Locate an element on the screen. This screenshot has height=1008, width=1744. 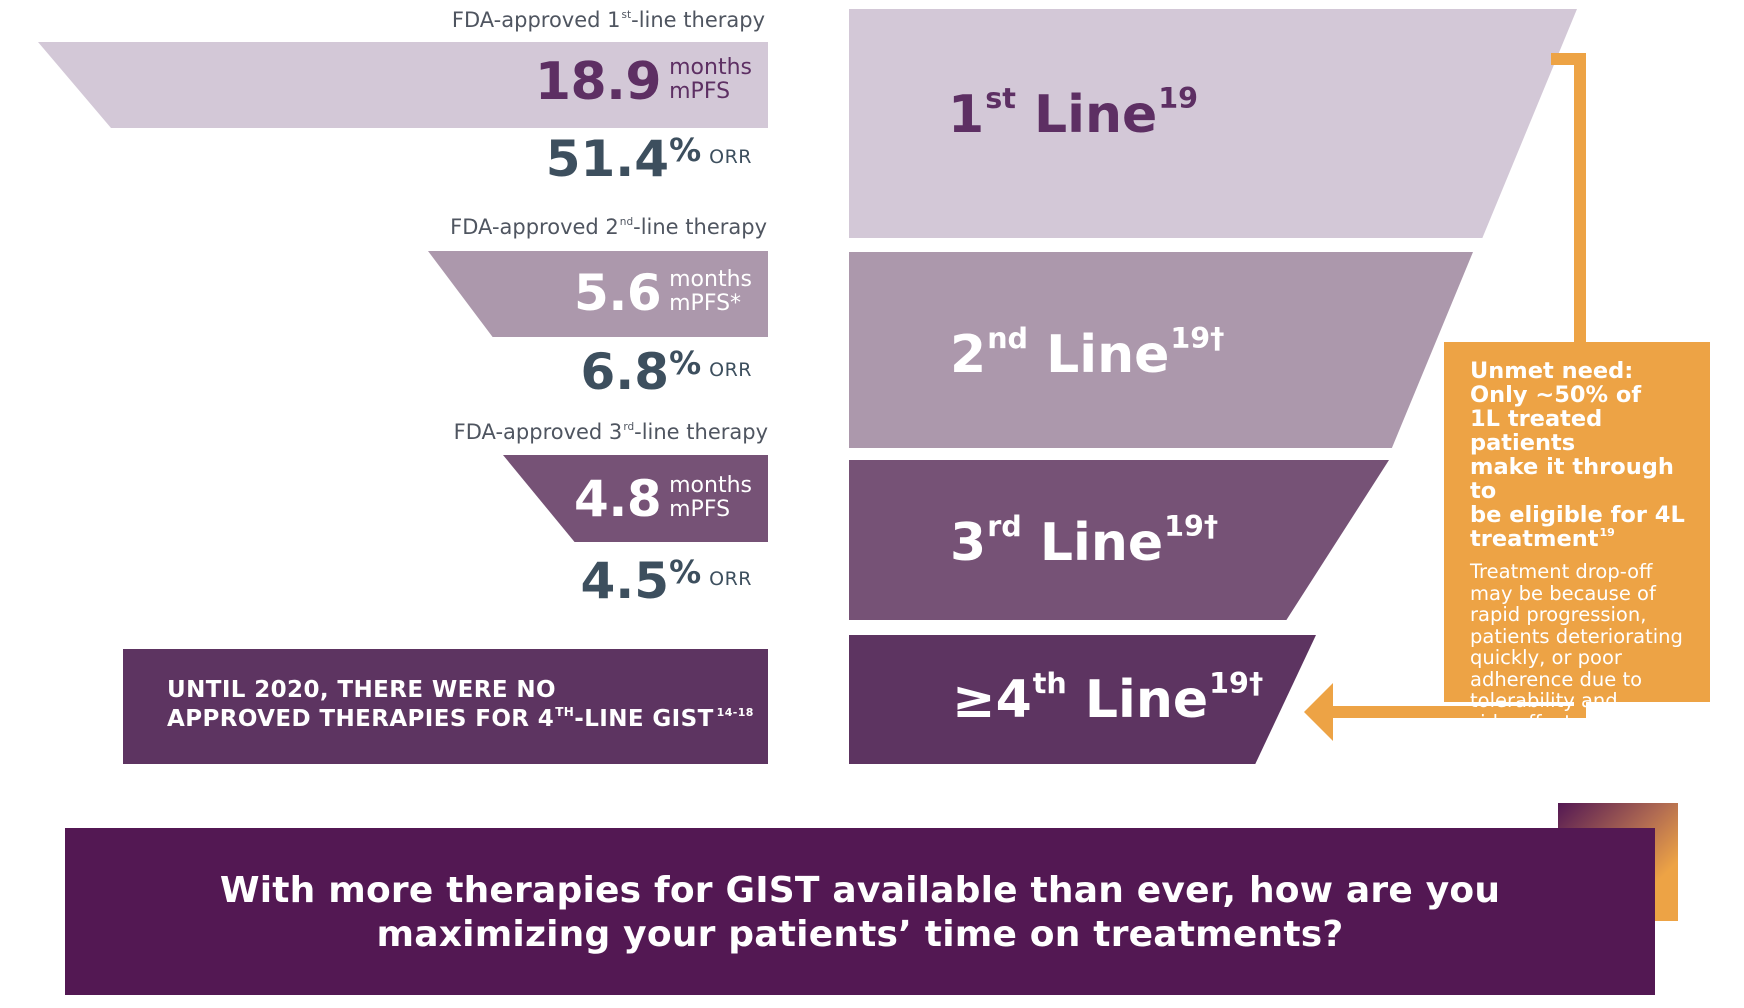
line2-orr: 6.8 % ORR is located at coordinates (666, 372).